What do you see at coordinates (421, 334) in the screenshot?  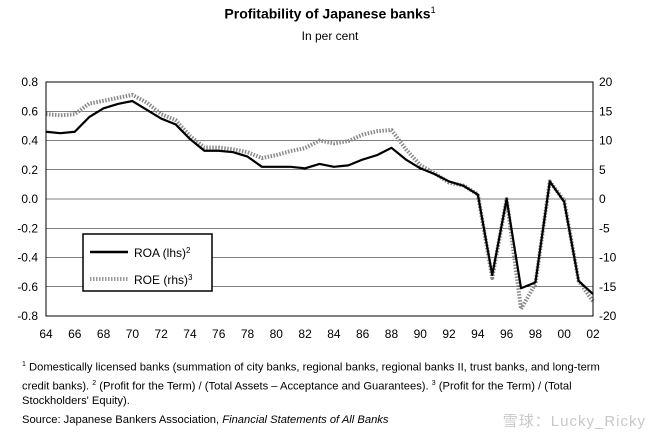 I see `x-tick-label: 90` at bounding box center [421, 334].